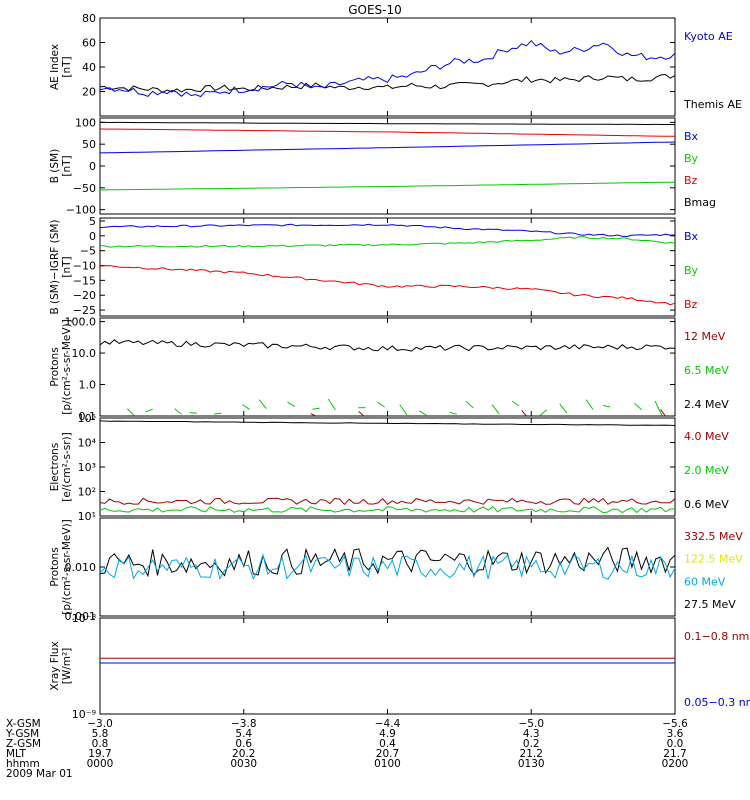 This screenshot has width=750, height=800. Describe the element at coordinates (387, 734) in the screenshot. I see `x-row-value: 4.9` at that location.